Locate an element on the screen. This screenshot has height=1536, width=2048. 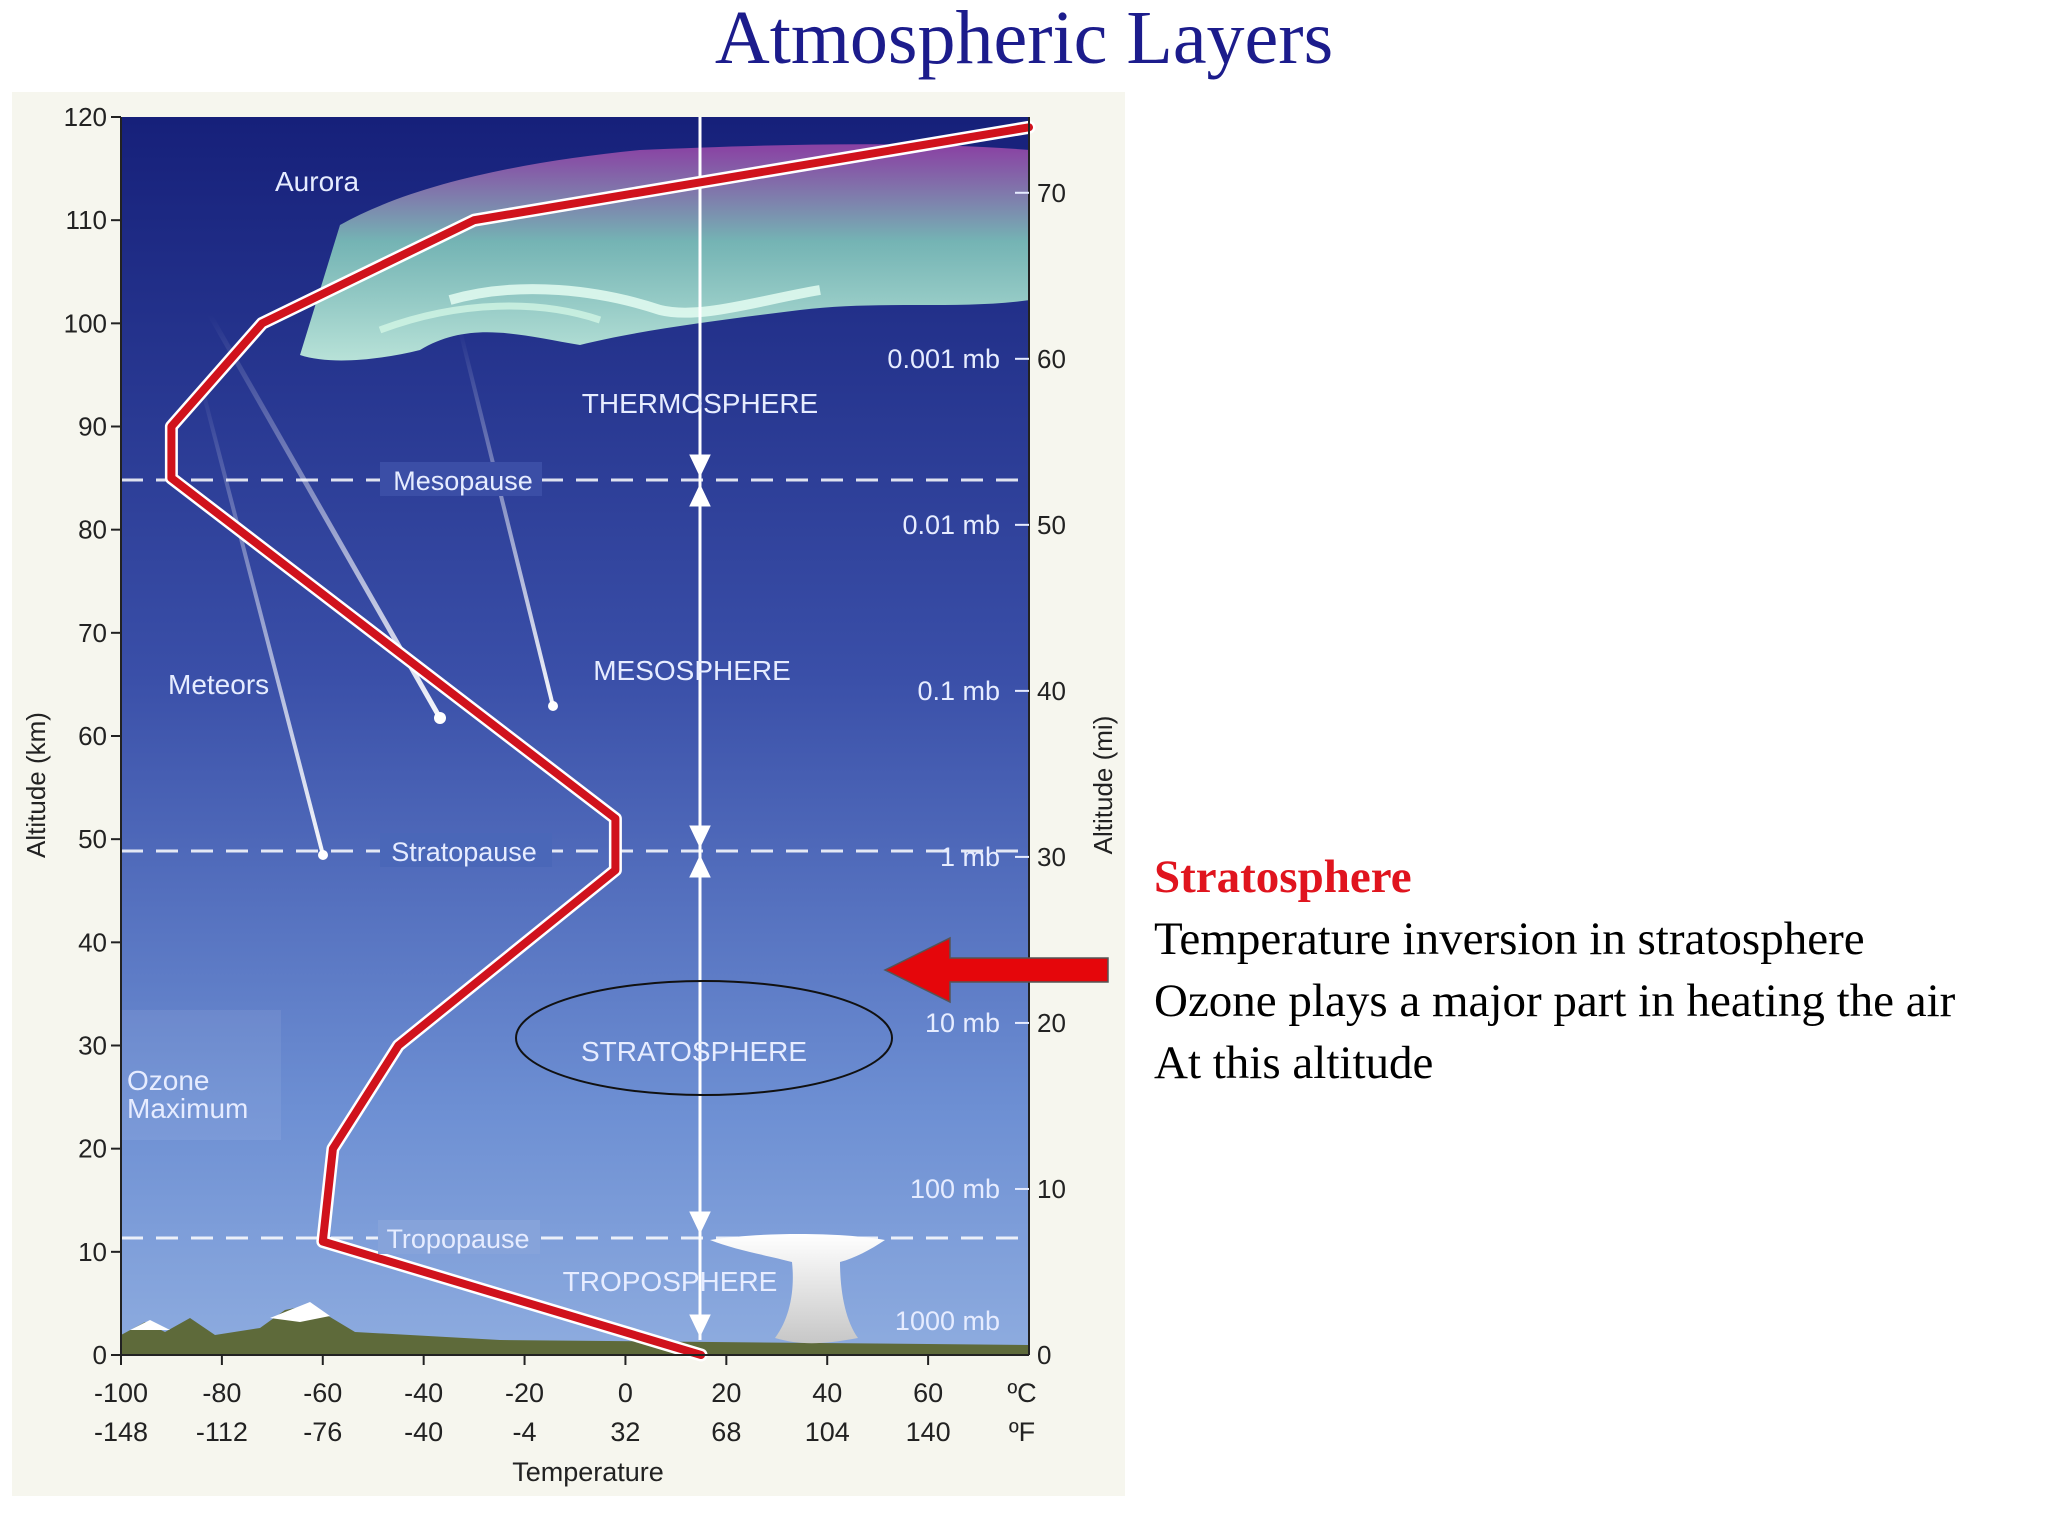
celsius-tick-label: -40 is located at coordinates (423, 1393).